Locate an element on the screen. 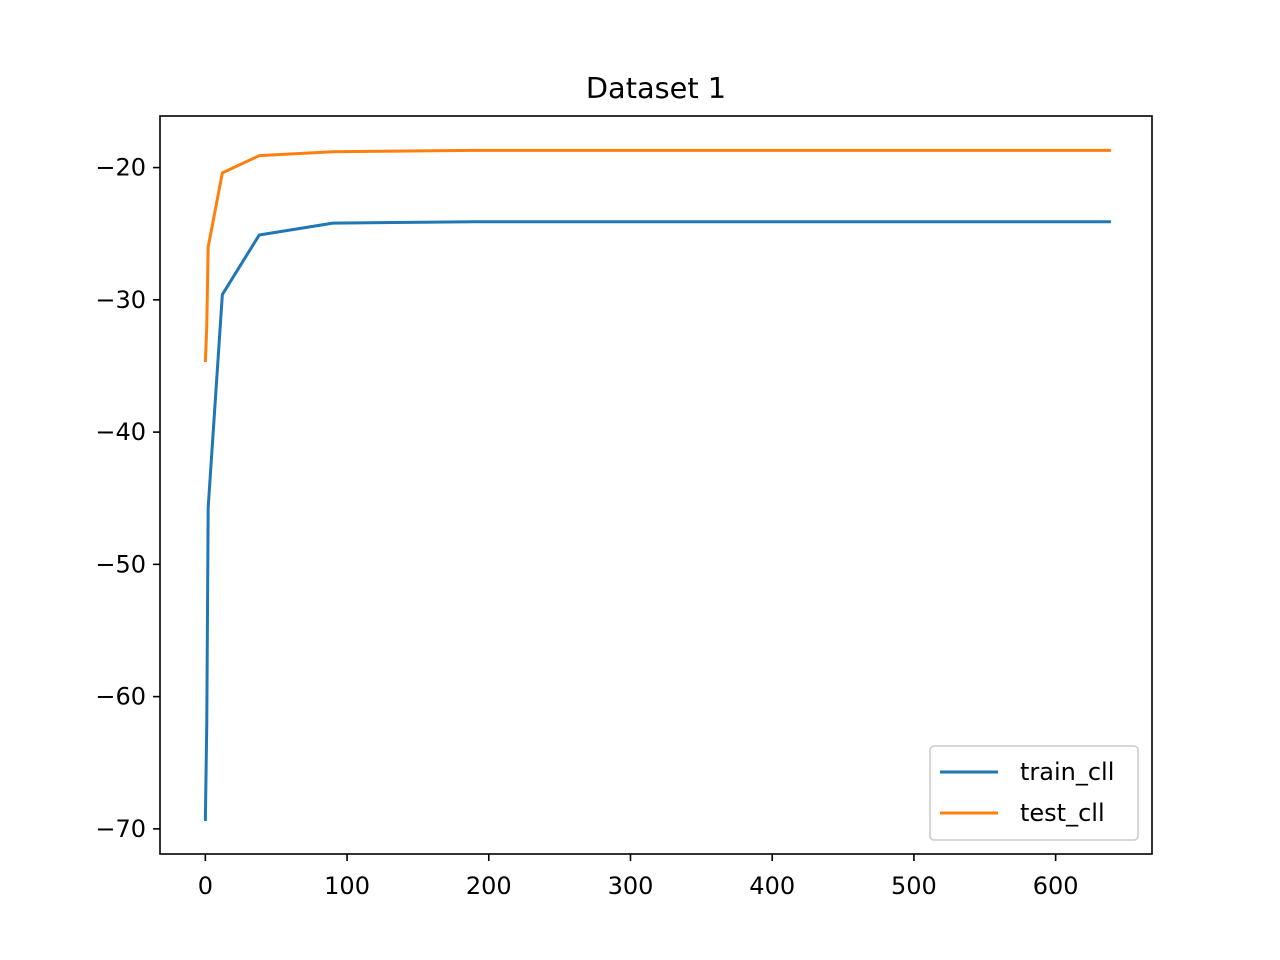 This screenshot has width=1280, height=960. legend: train_cll test_cll is located at coordinates (1034, 793).